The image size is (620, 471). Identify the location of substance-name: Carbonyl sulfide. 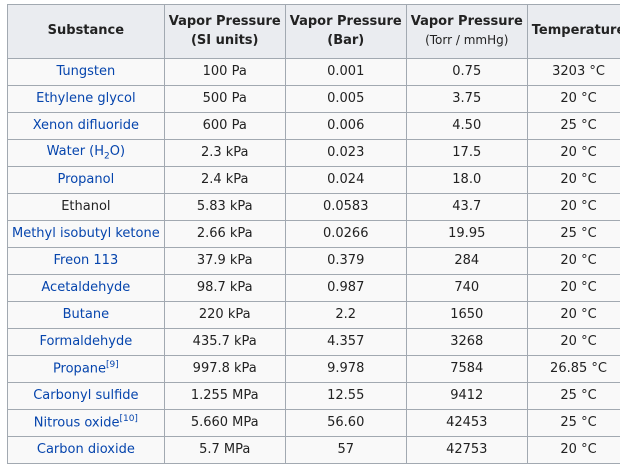
(86, 395).